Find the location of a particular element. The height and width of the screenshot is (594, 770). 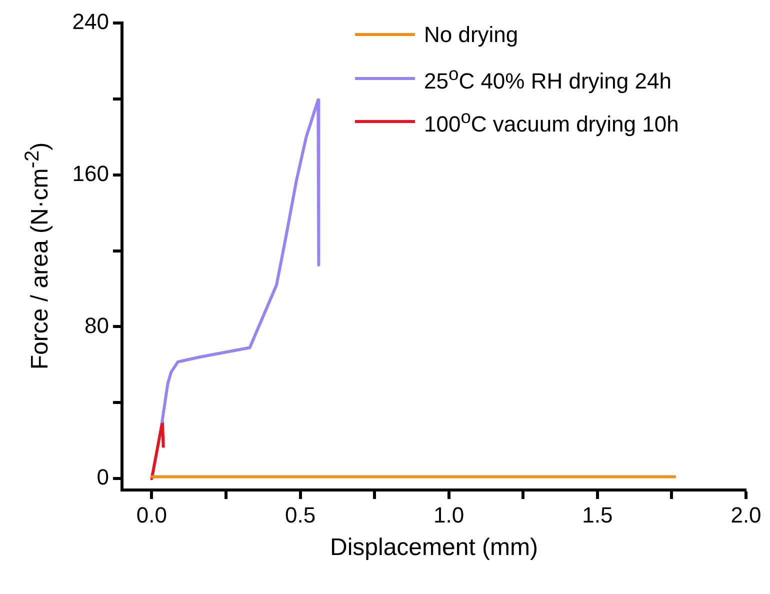

x-axis-title: Displacement (mm) is located at coordinates (434, 548).